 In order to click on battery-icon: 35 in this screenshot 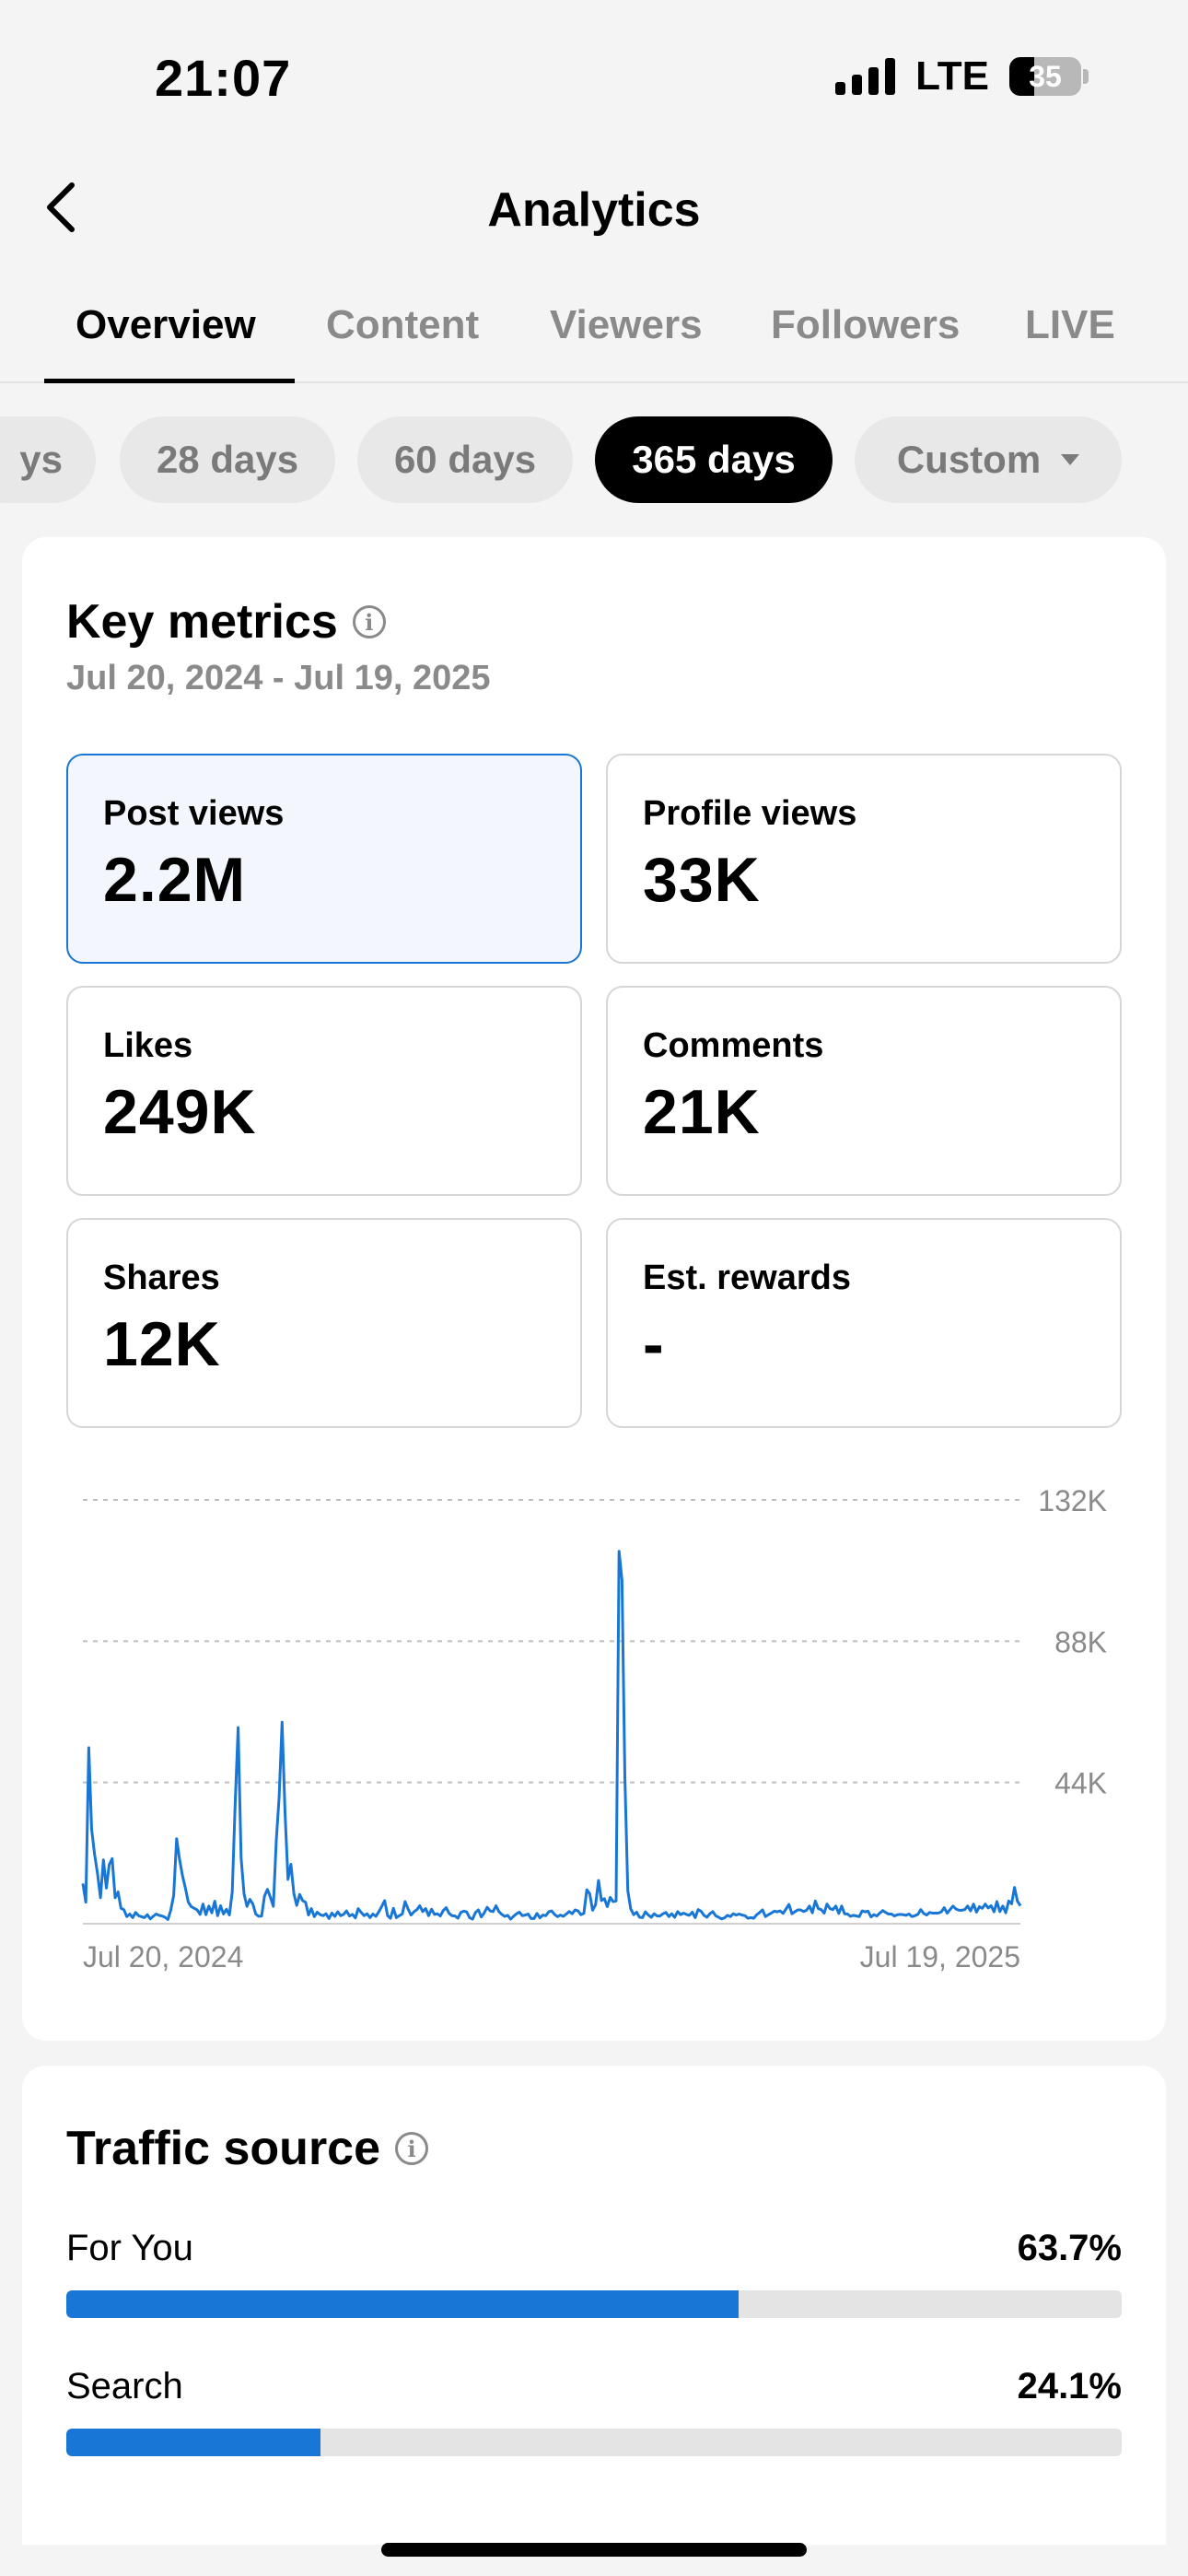, I will do `click(1049, 76)`.